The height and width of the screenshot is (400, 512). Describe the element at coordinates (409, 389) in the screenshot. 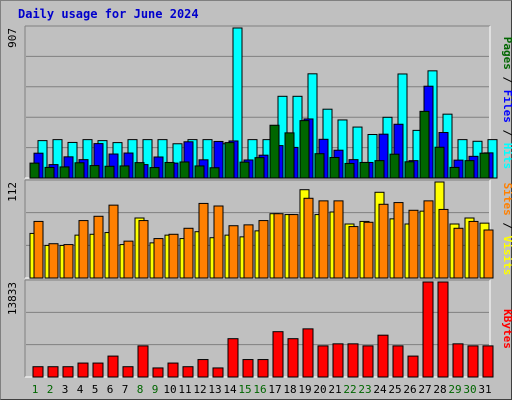

I see `day-label: 26` at that location.